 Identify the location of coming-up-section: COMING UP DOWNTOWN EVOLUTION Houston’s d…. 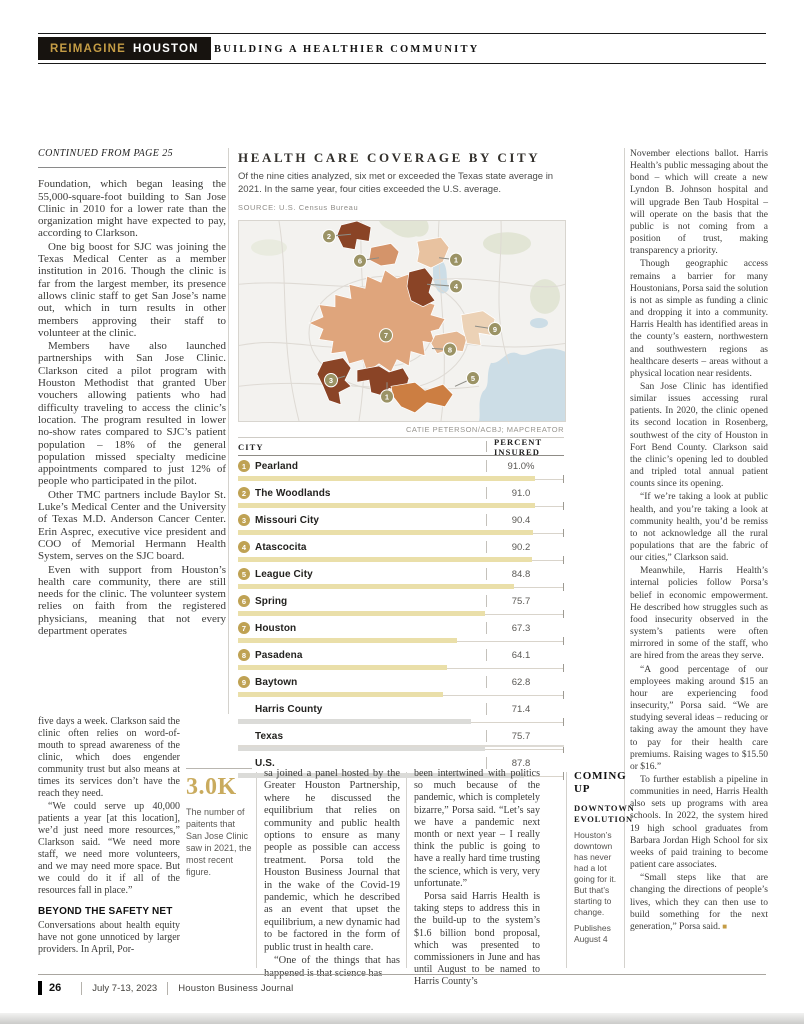
(604, 857).